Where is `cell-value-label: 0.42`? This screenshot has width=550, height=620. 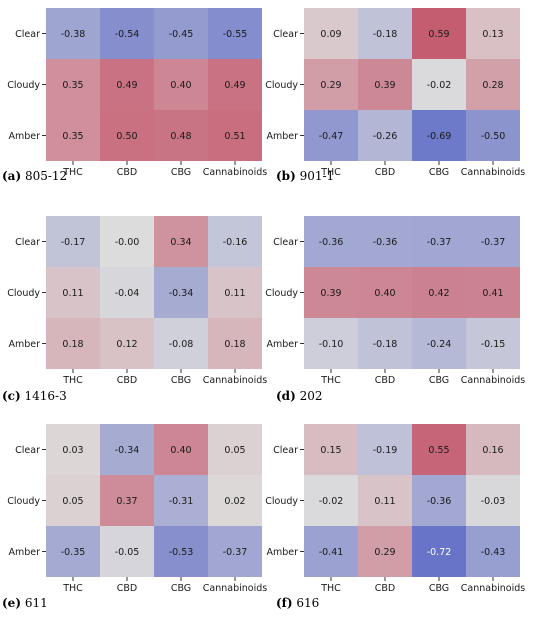 cell-value-label: 0.42 is located at coordinates (438, 293).